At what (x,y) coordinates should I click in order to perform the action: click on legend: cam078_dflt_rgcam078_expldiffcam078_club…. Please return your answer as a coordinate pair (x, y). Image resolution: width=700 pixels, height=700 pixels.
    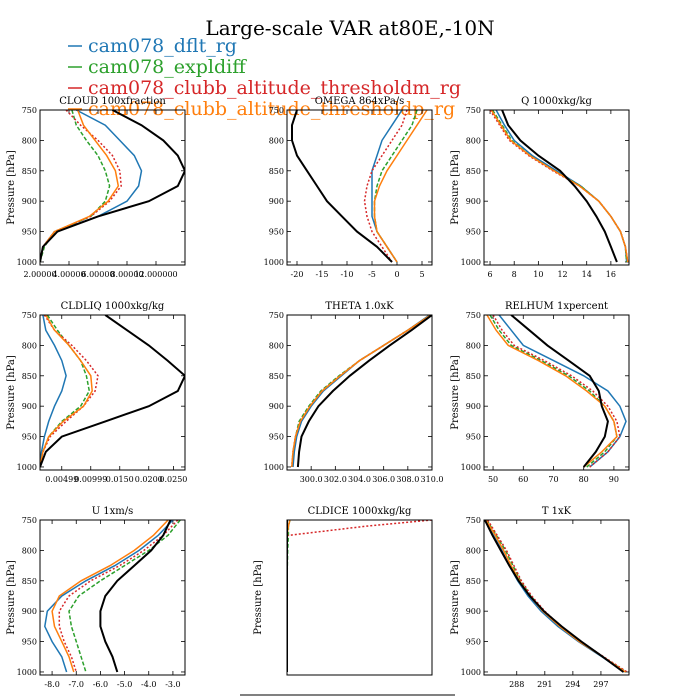
    Looking at the image, I should click on (264, 77).